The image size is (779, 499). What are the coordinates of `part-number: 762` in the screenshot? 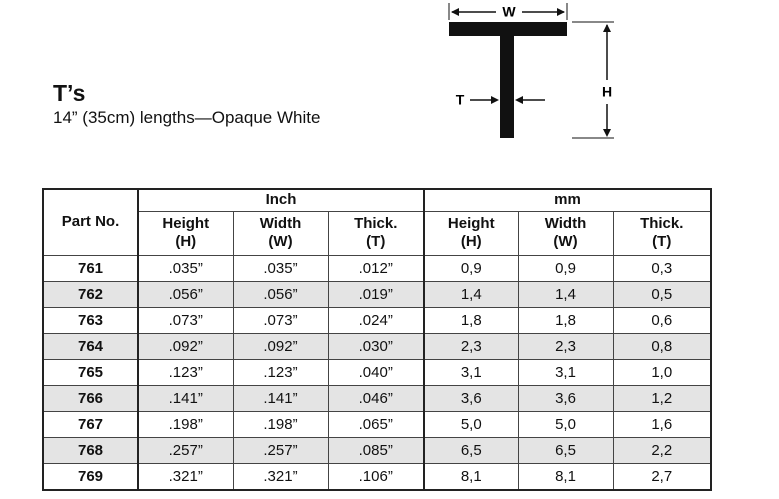 It's located at (90, 294).